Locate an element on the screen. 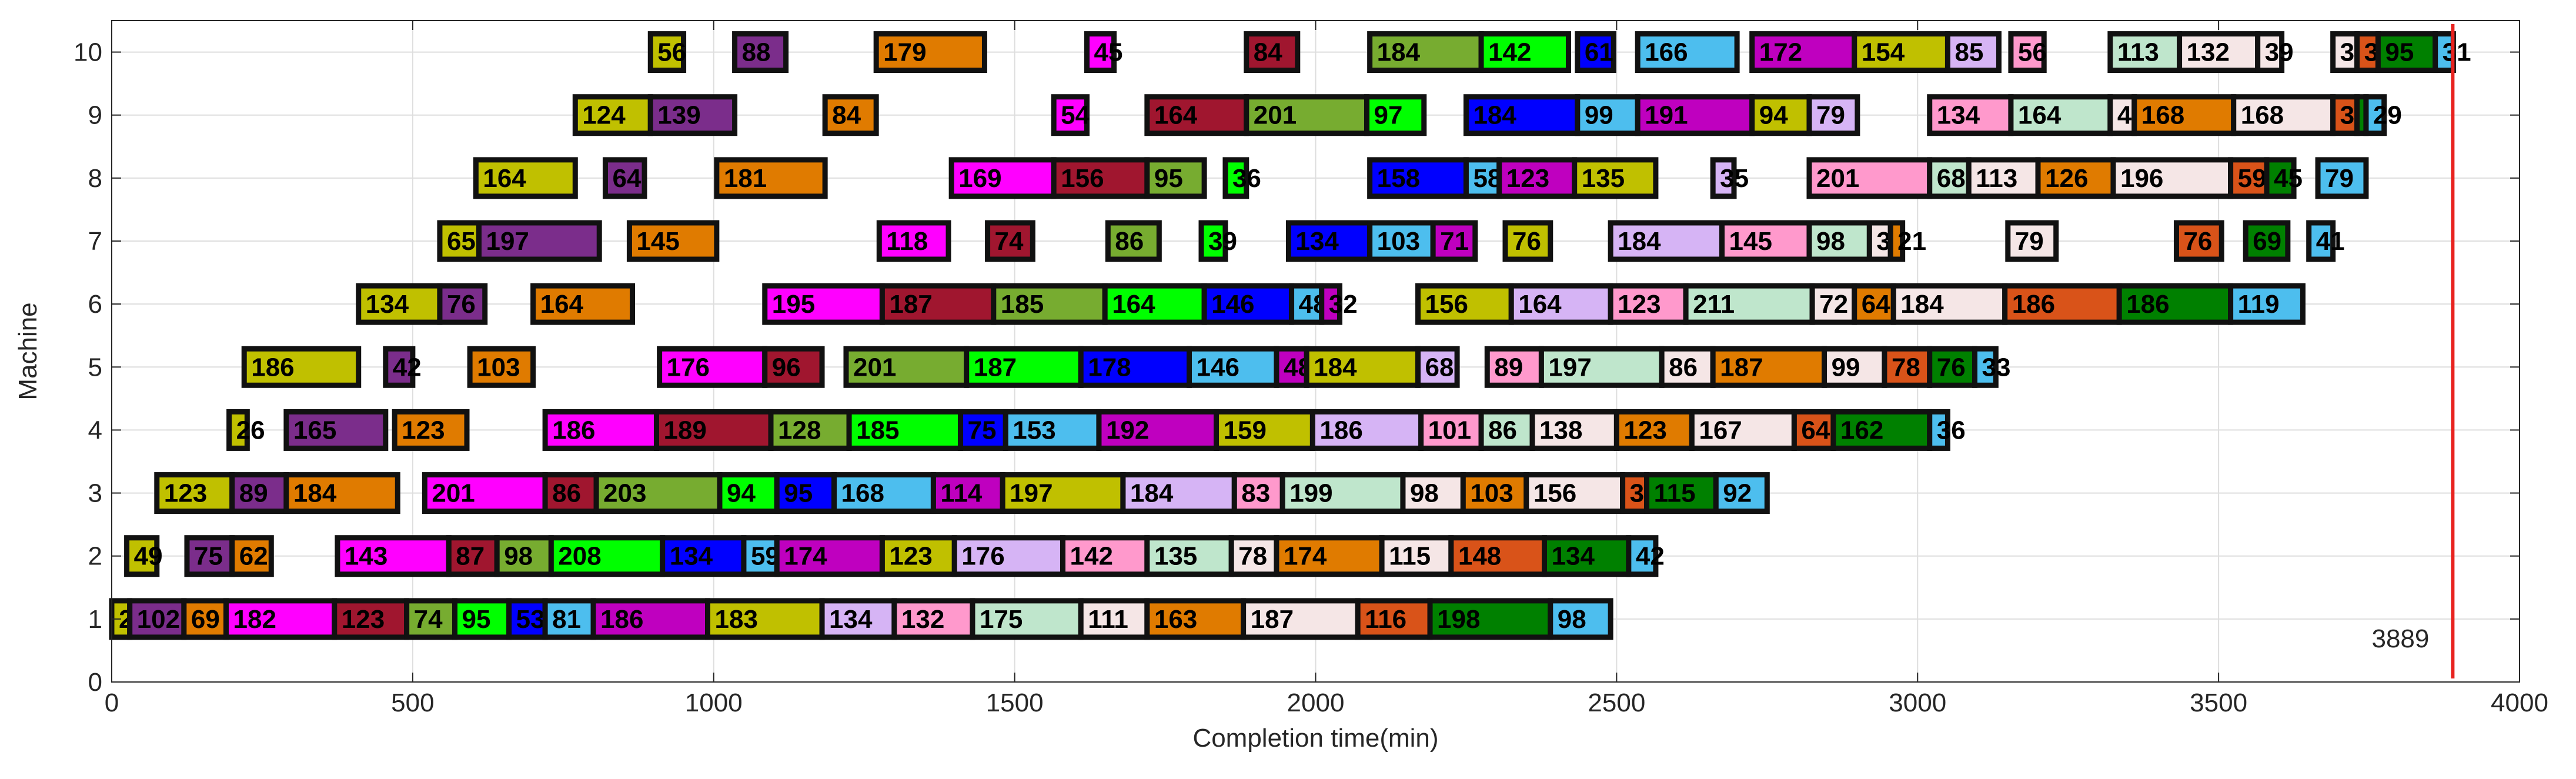 The height and width of the screenshot is (779, 2576). task-bar-label: 74 is located at coordinates (1009, 241).